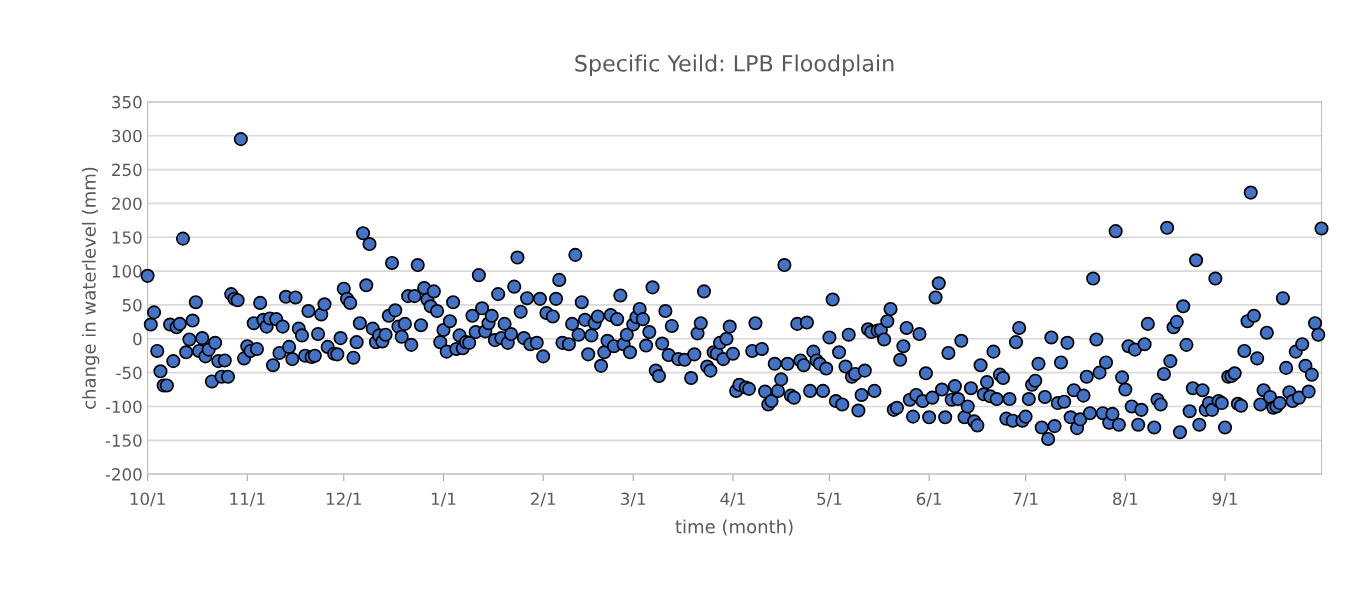 The image size is (1354, 589). What do you see at coordinates (343, 499) in the screenshot?
I see `x-tick-label: 12/1` at bounding box center [343, 499].